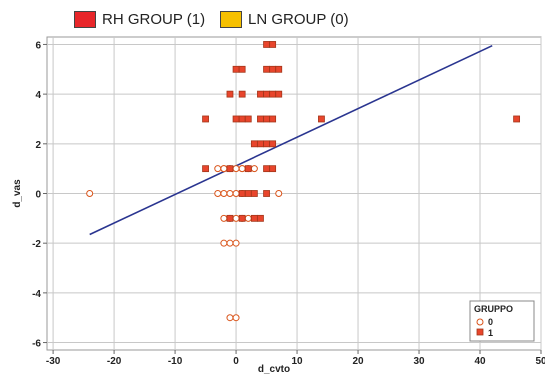  I want to click on y-tick-label: 0, so click(38, 195).